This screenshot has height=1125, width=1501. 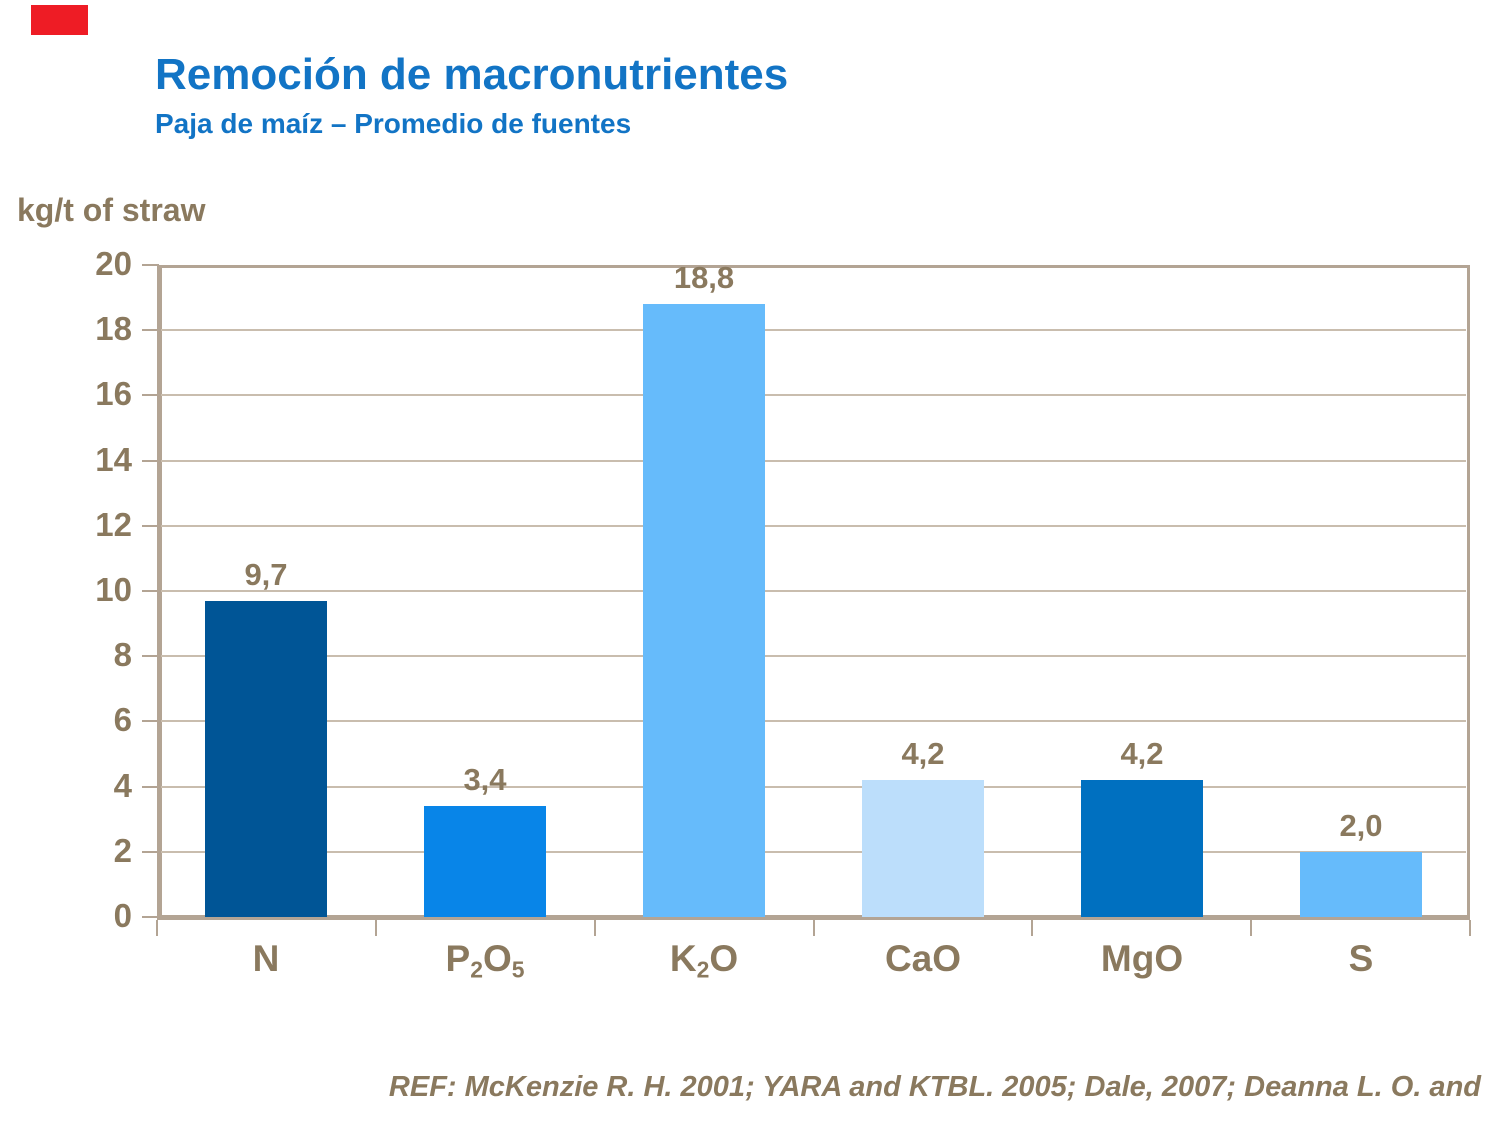 What do you see at coordinates (113, 524) in the screenshot?
I see `y-axis-tick-label-12: 12` at bounding box center [113, 524].